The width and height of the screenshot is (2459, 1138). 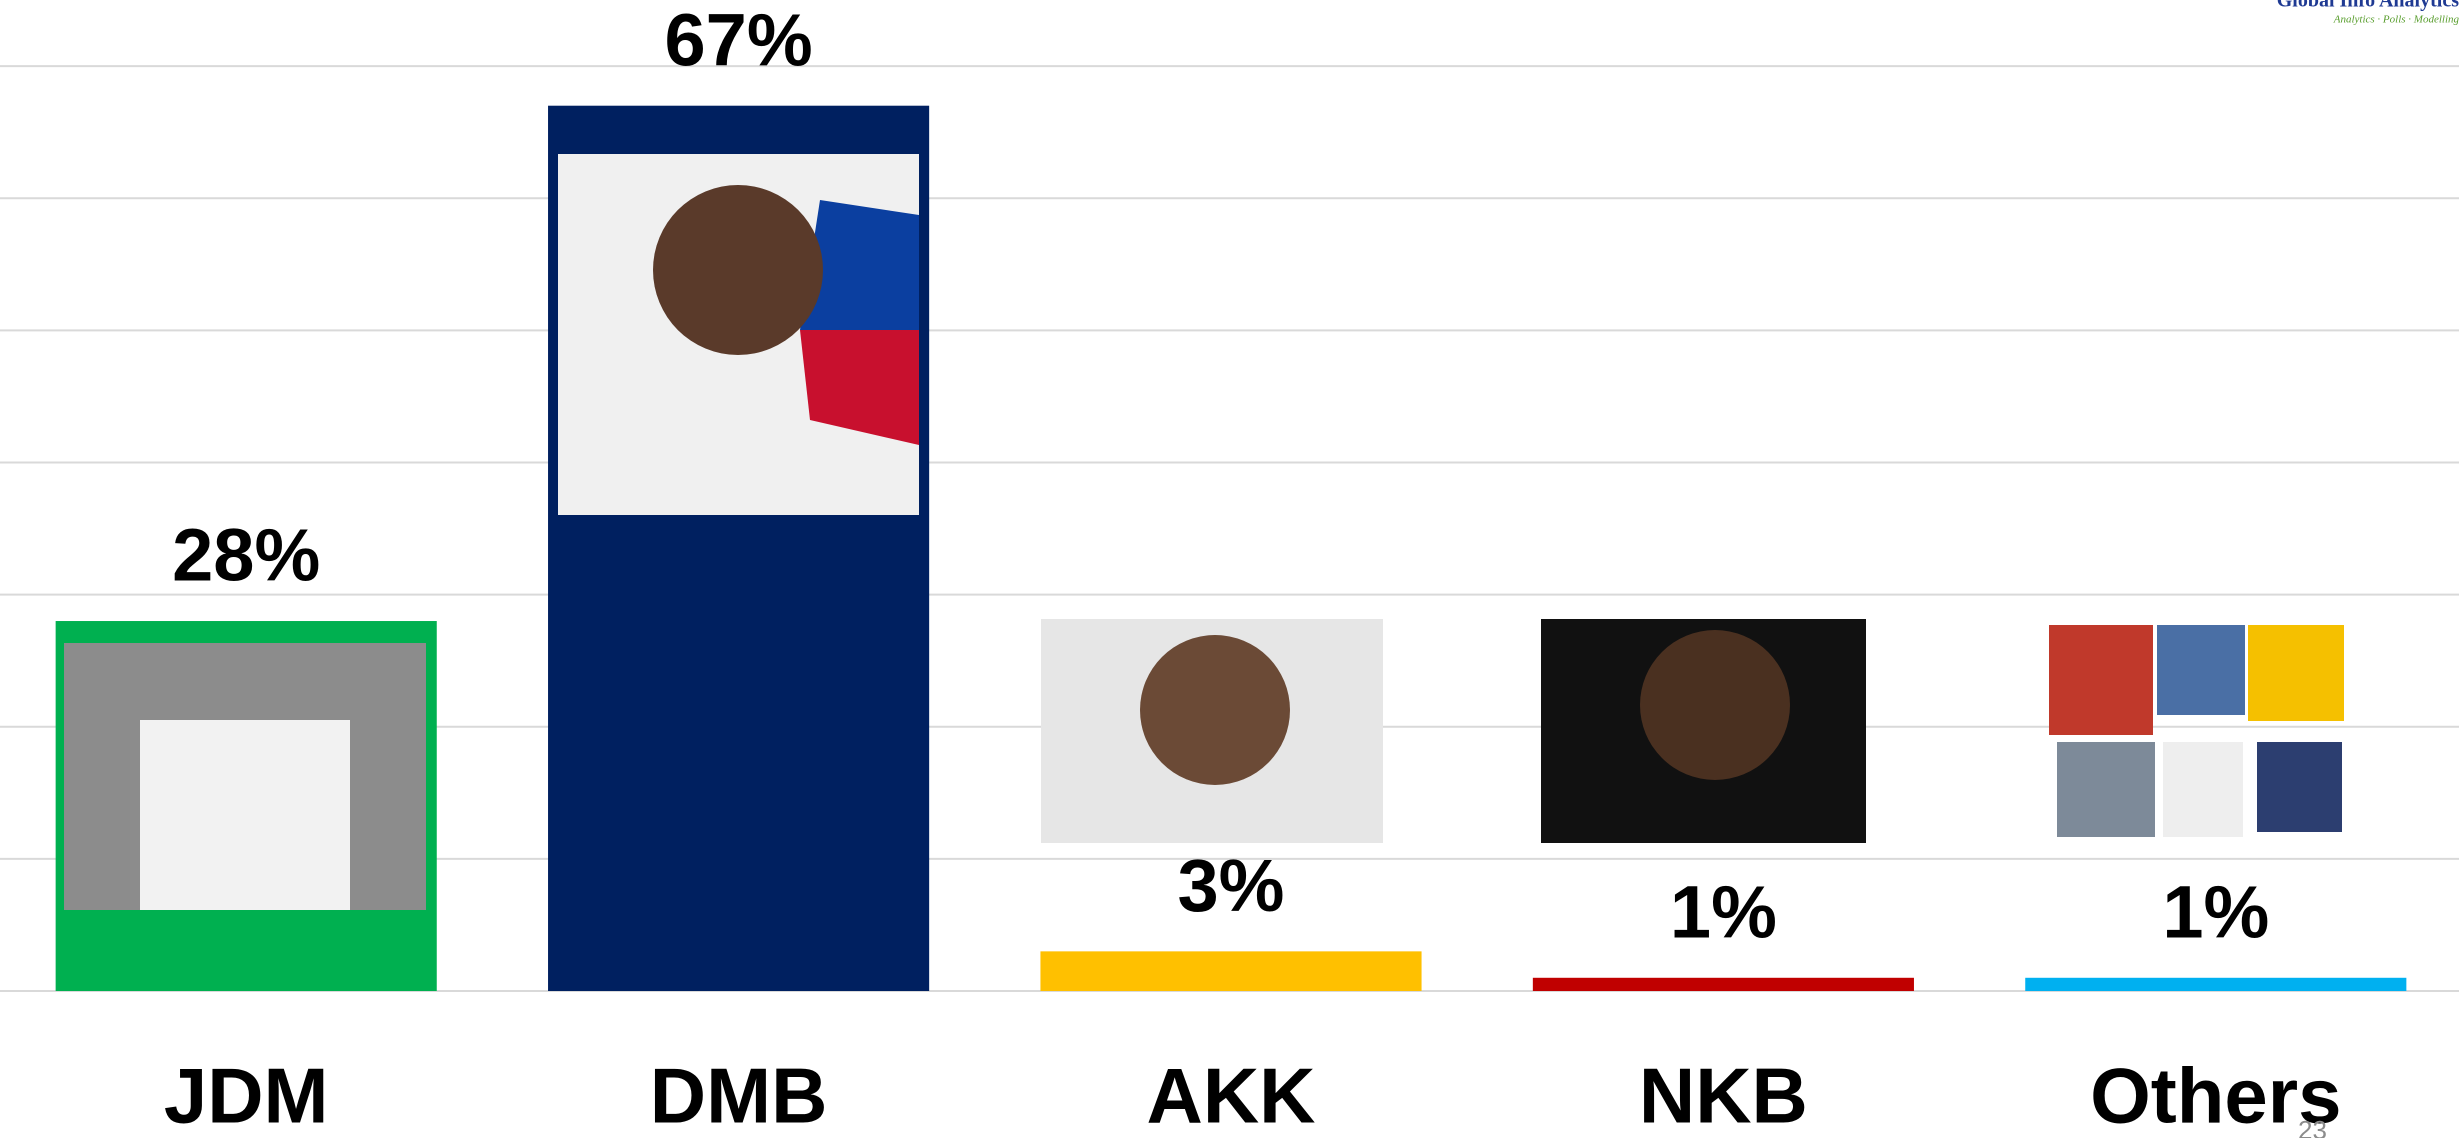 I want to click on photo-flag-blue, so click(x=859, y=265).